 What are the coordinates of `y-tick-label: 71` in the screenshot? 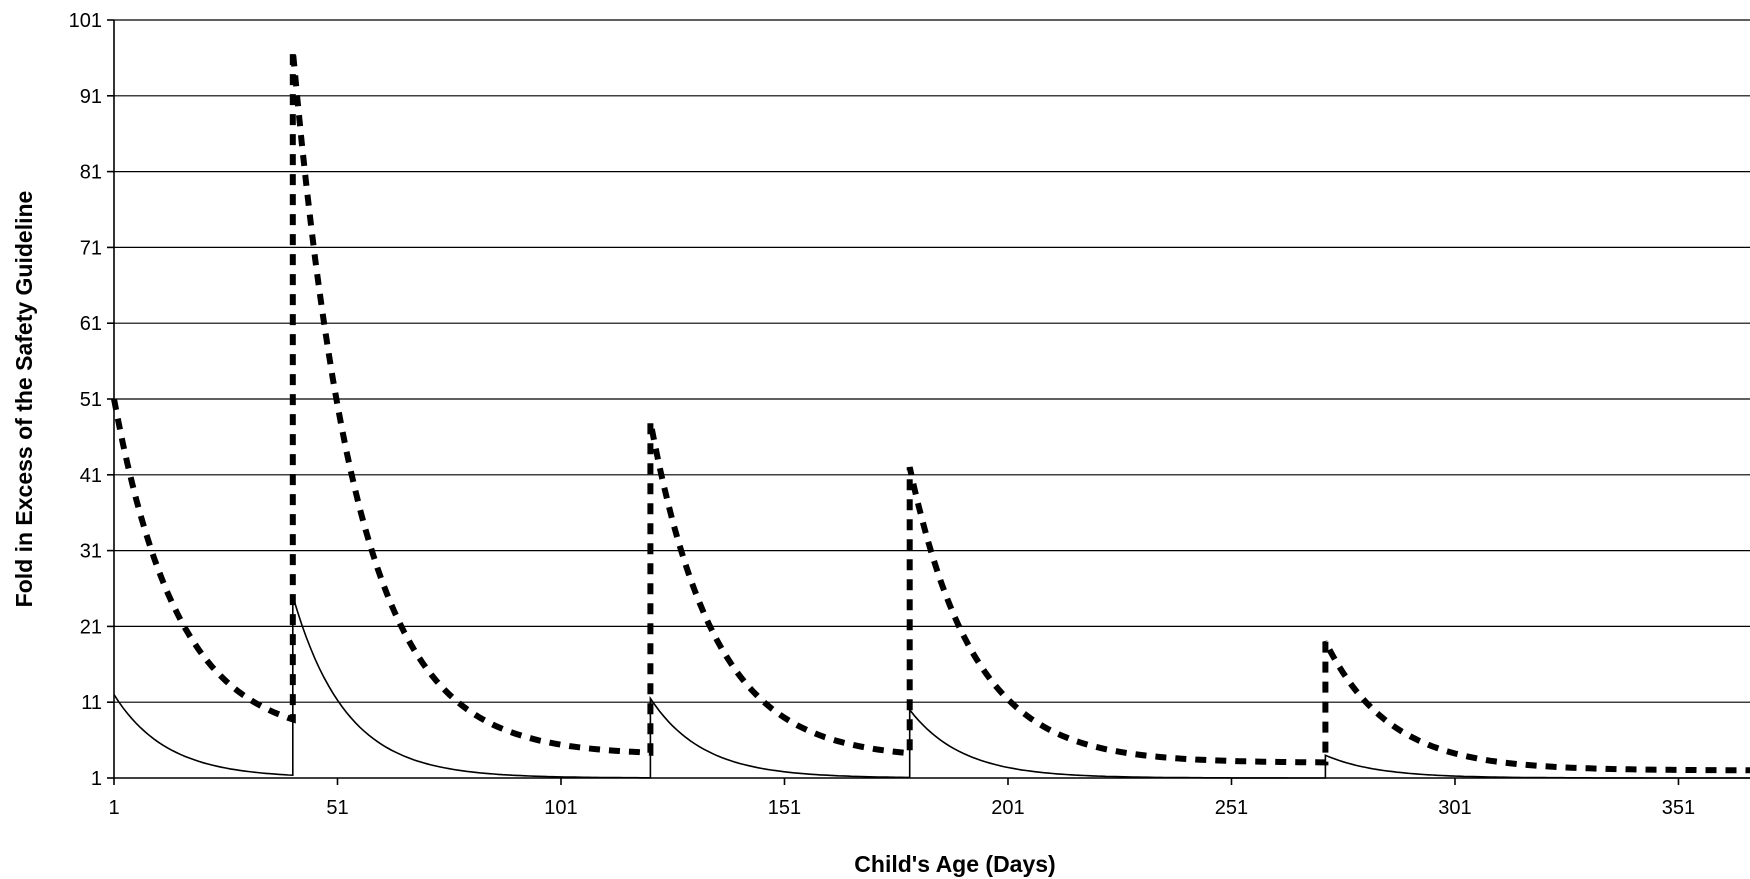 It's located at (91, 248).